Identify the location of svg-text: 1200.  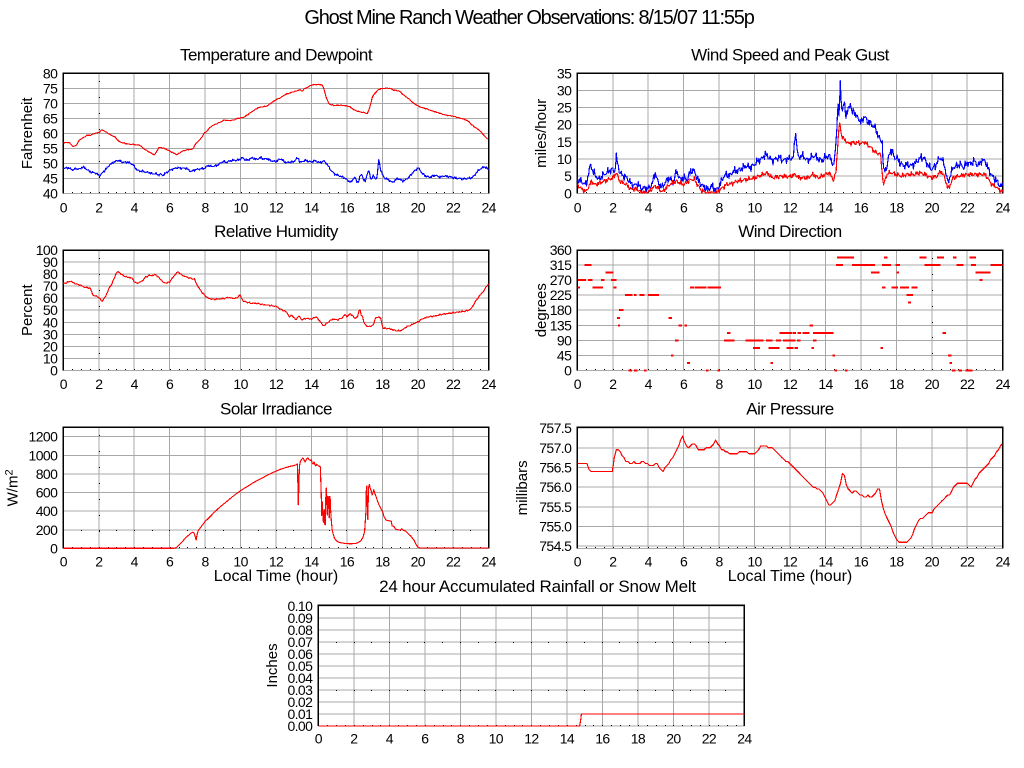
(44, 437).